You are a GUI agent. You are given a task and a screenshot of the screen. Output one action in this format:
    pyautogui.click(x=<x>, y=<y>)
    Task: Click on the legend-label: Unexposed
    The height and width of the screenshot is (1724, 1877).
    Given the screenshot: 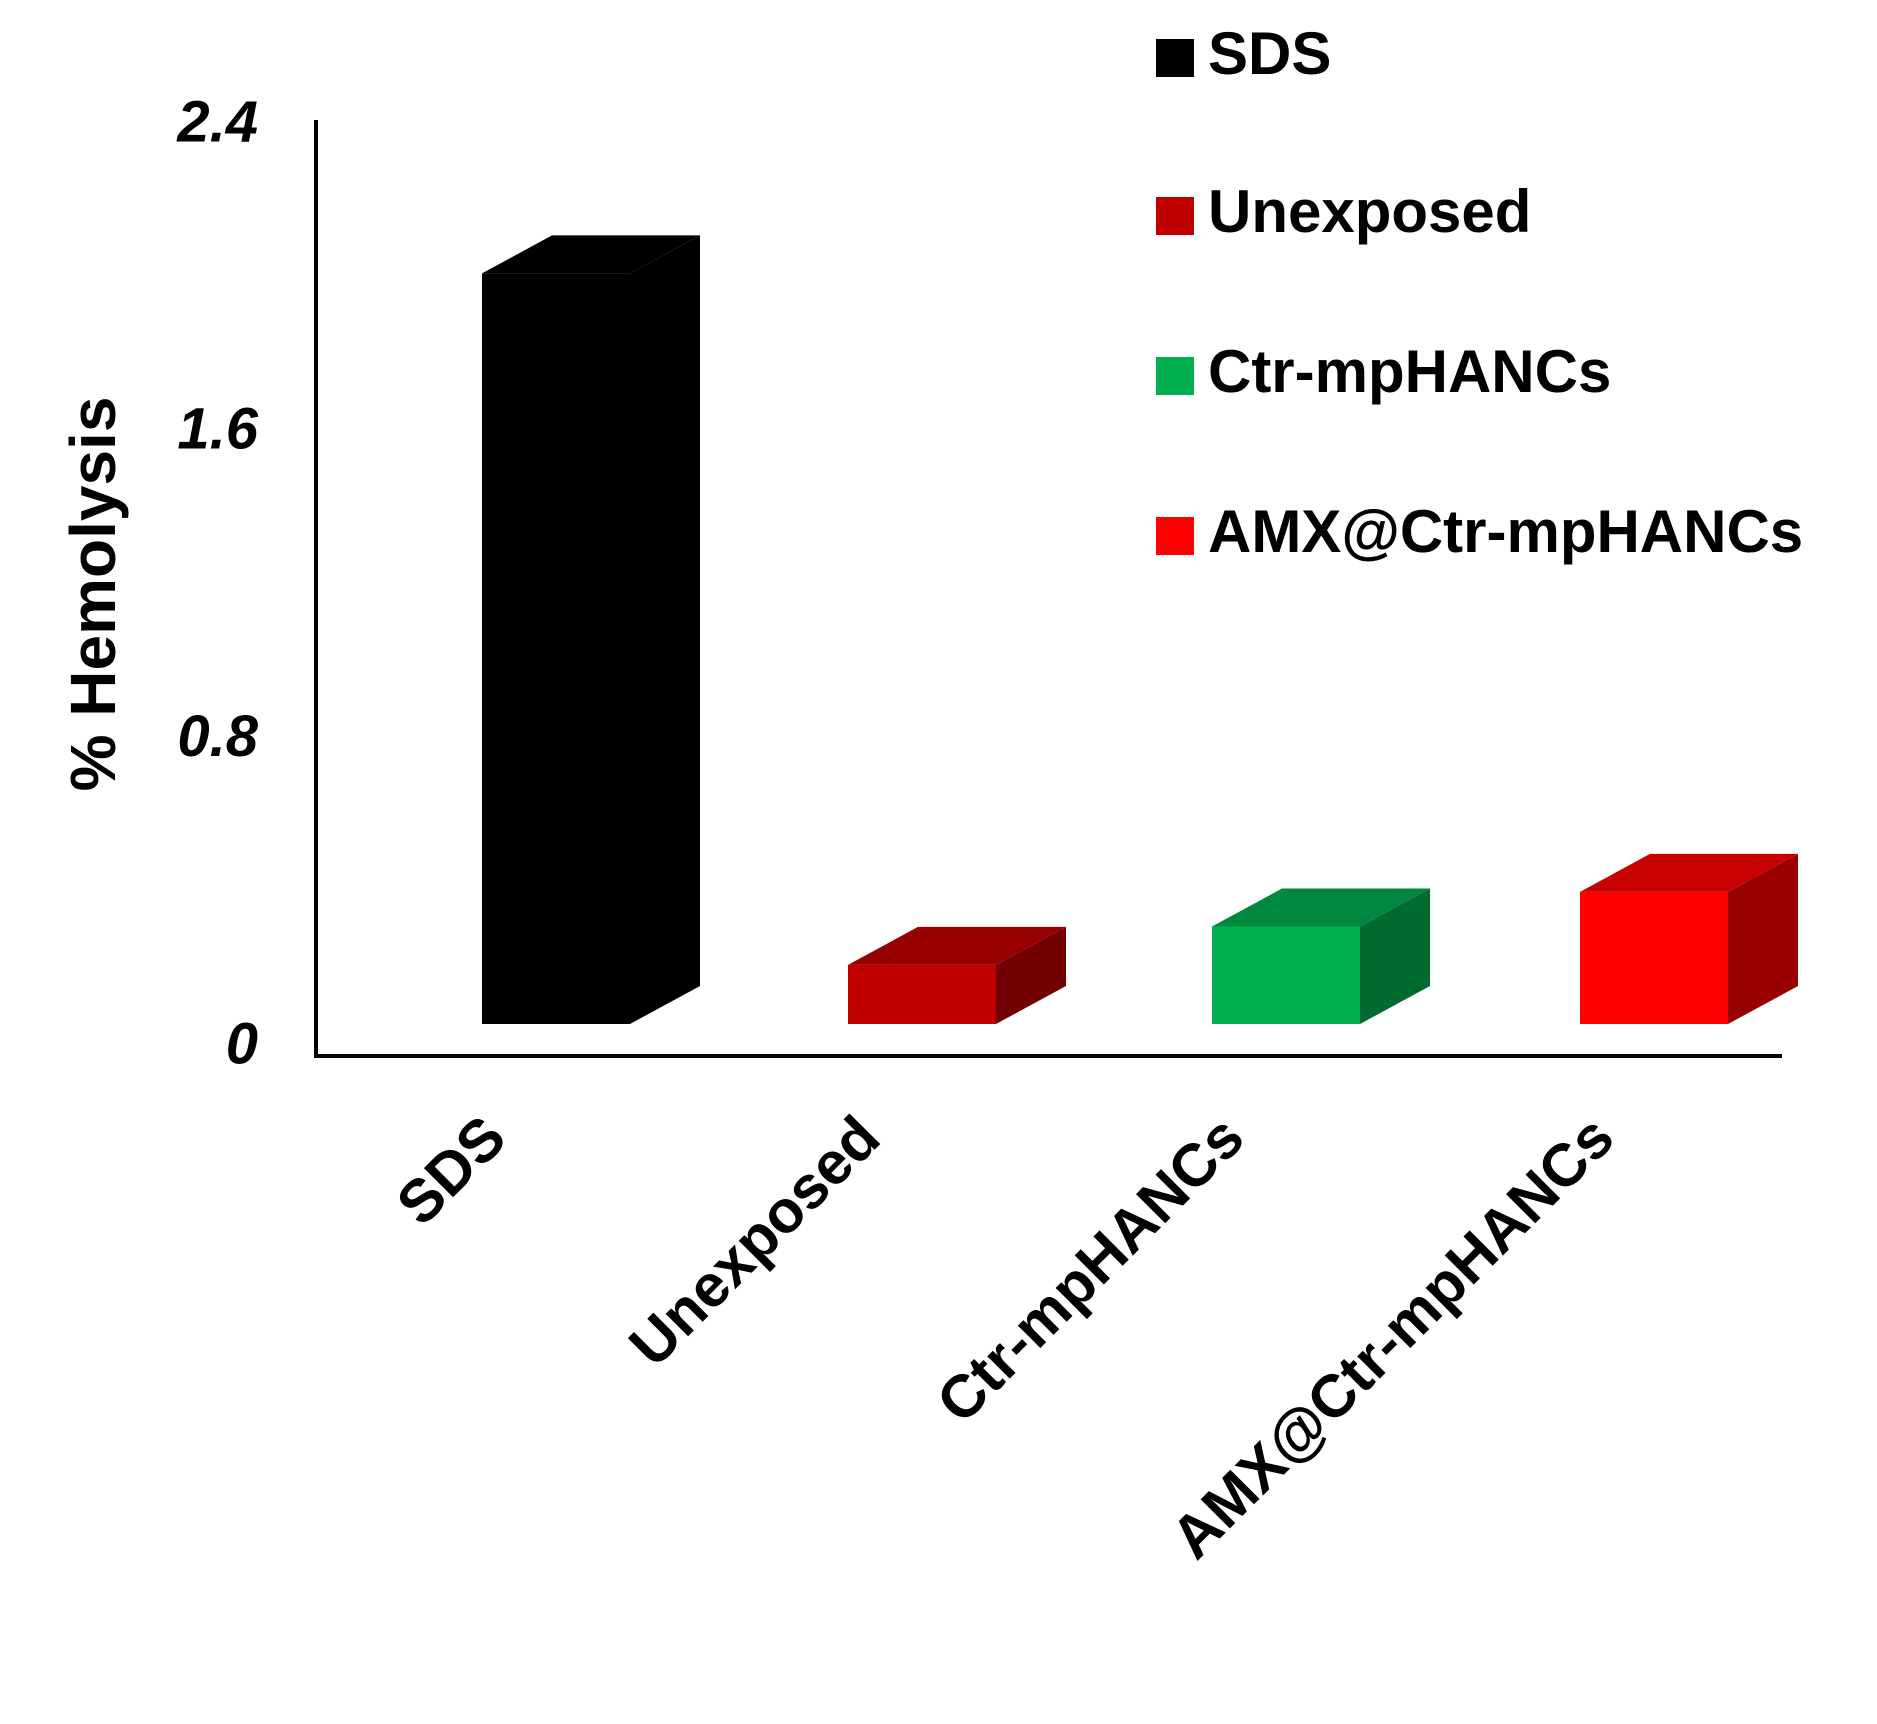 What is the action you would take?
    pyautogui.click(x=1369, y=211)
    